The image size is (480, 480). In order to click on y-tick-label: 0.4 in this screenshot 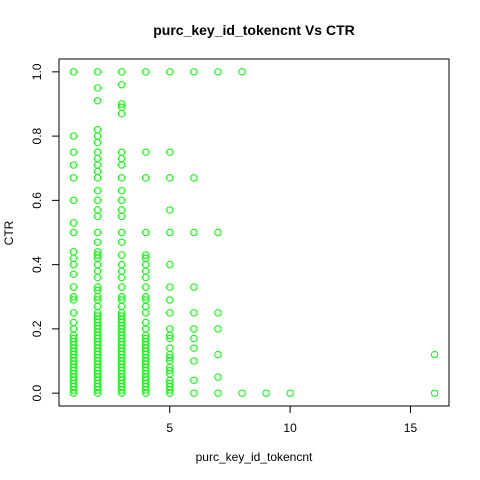, I will do `click(37, 264)`.